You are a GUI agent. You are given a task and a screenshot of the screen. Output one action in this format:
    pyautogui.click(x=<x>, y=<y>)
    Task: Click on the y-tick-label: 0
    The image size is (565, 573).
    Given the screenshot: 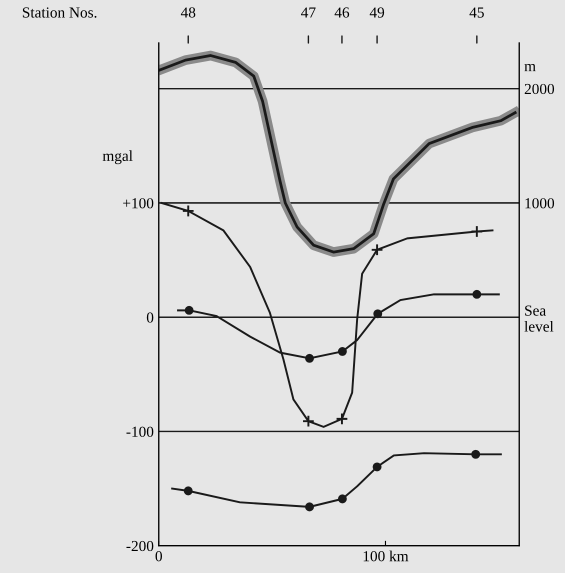 What is the action you would take?
    pyautogui.click(x=150, y=317)
    